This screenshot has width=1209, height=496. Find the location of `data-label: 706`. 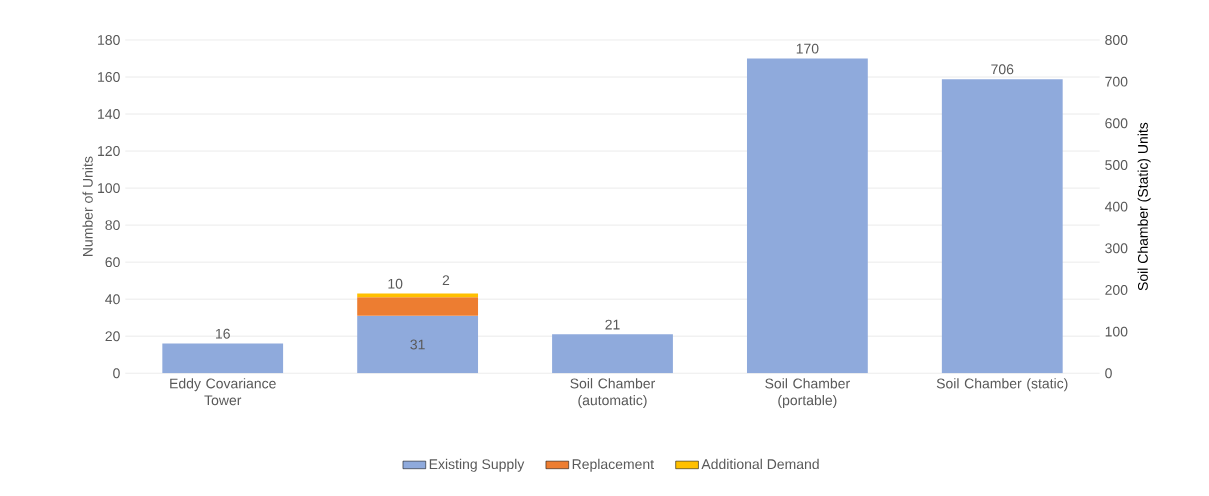

data-label: 706 is located at coordinates (1002, 69).